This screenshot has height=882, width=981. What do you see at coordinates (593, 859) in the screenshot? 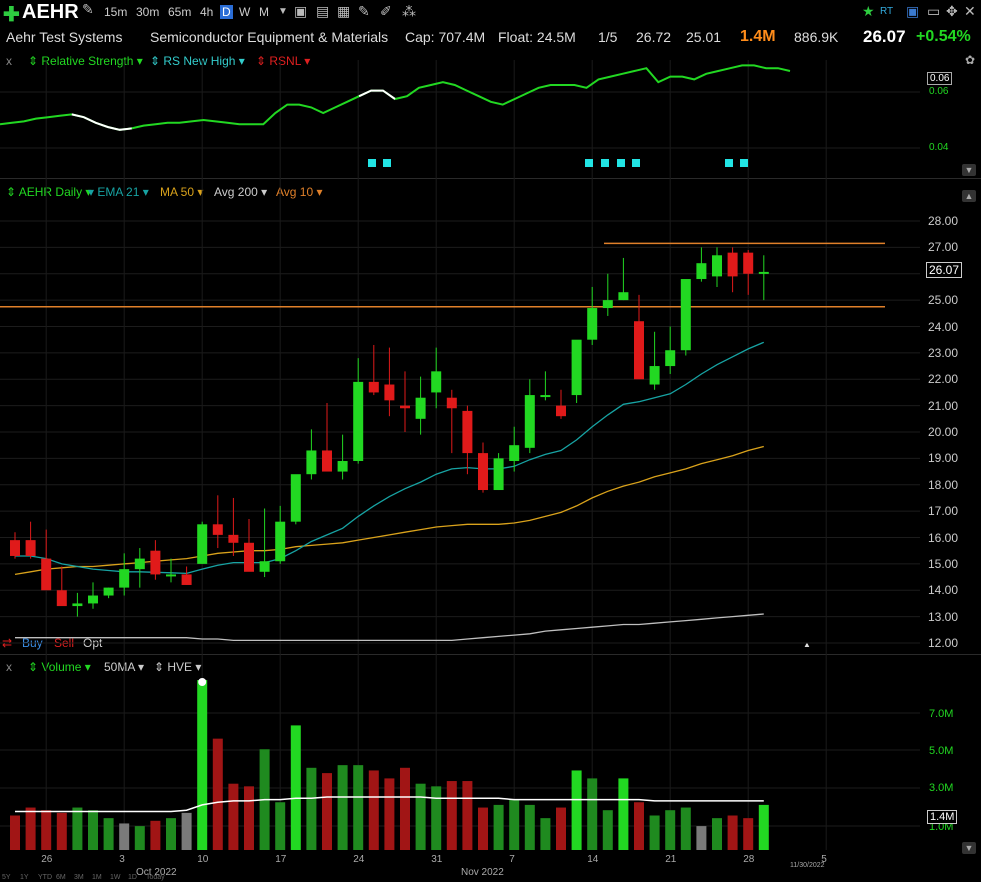
I see `x-axis-tick: 14` at bounding box center [593, 859].